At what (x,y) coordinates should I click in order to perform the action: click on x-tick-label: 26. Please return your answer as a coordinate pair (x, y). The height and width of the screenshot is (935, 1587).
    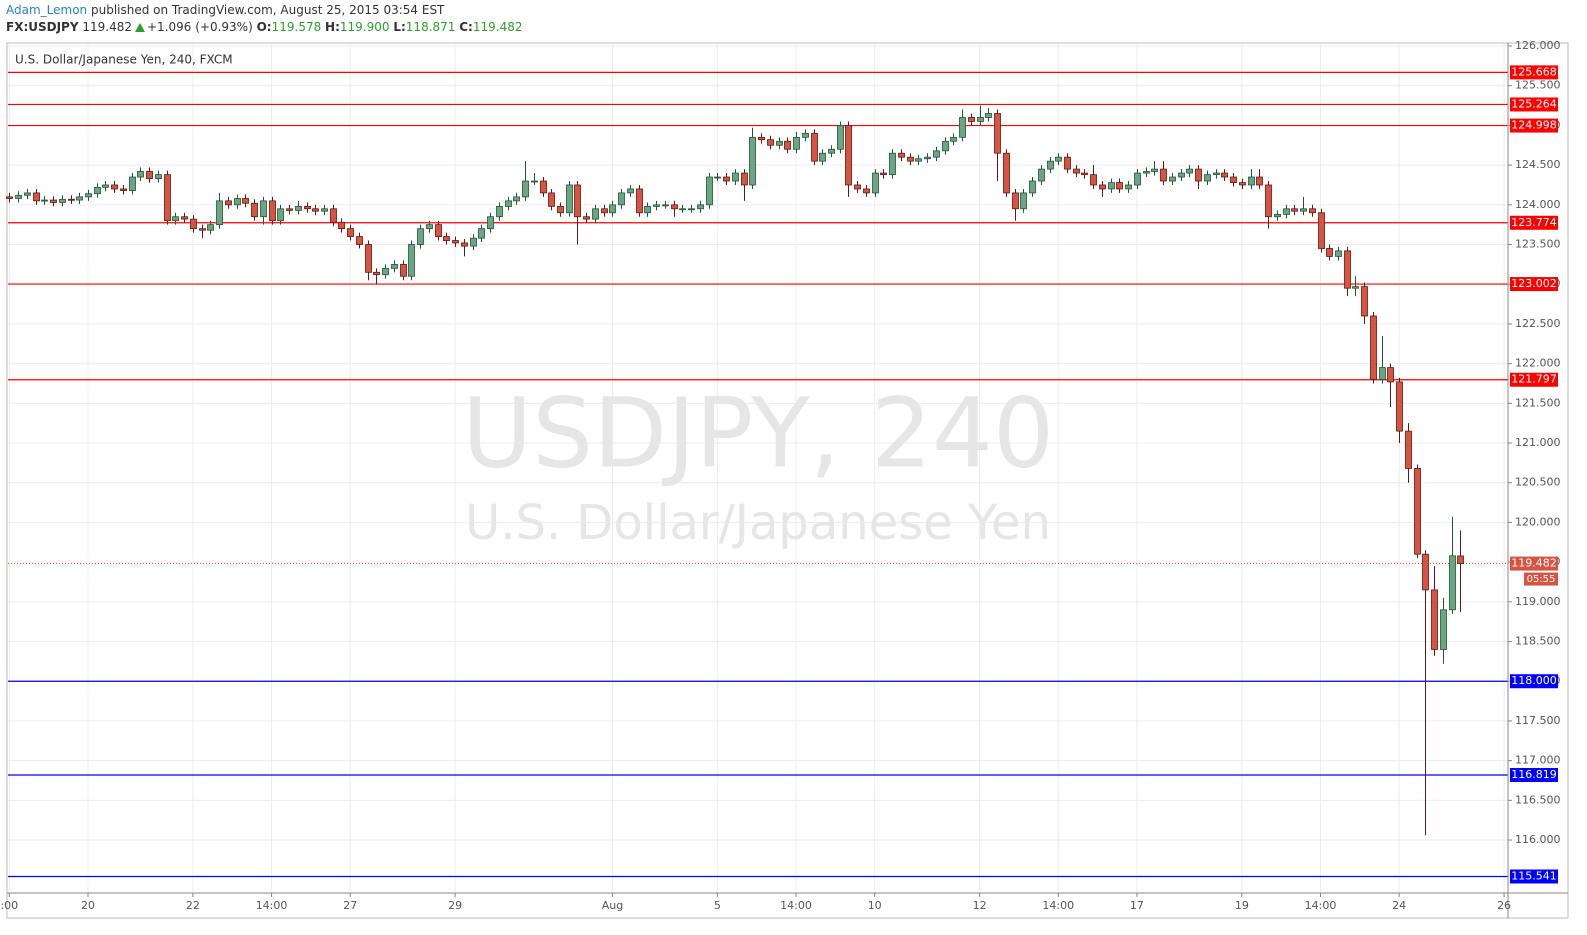
    Looking at the image, I should click on (1504, 905).